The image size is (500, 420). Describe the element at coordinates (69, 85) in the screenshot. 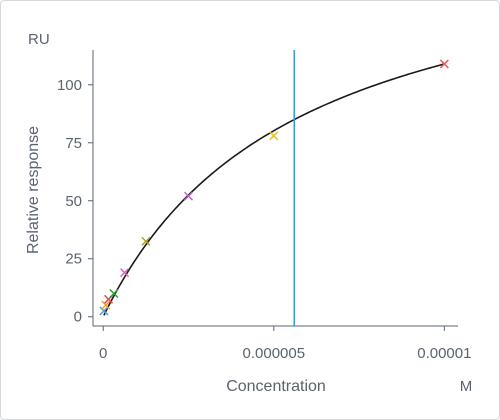

I see `y-tick-label-4: 100` at that location.